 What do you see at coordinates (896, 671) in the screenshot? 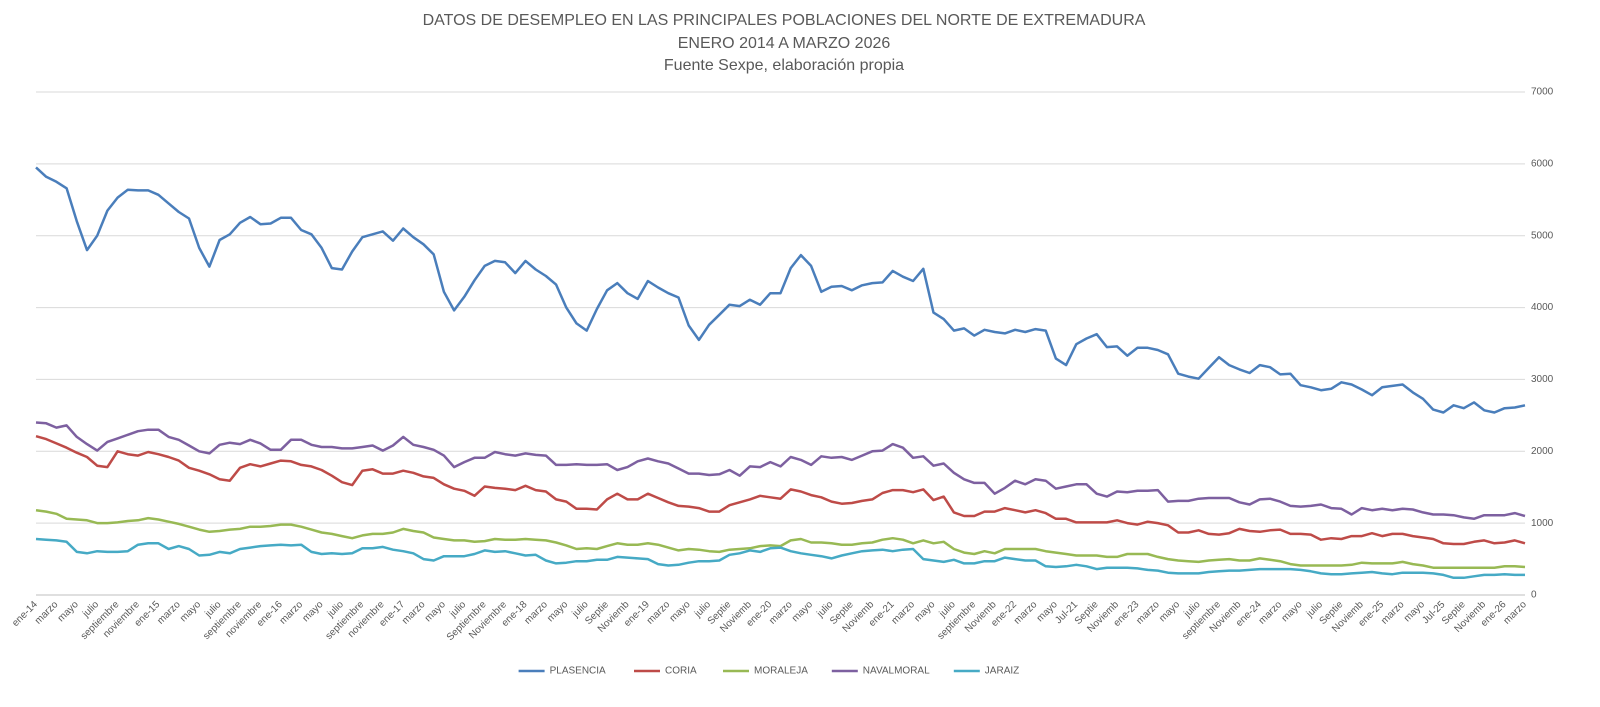
I see `legend-label: NAVALMORAL` at bounding box center [896, 671].